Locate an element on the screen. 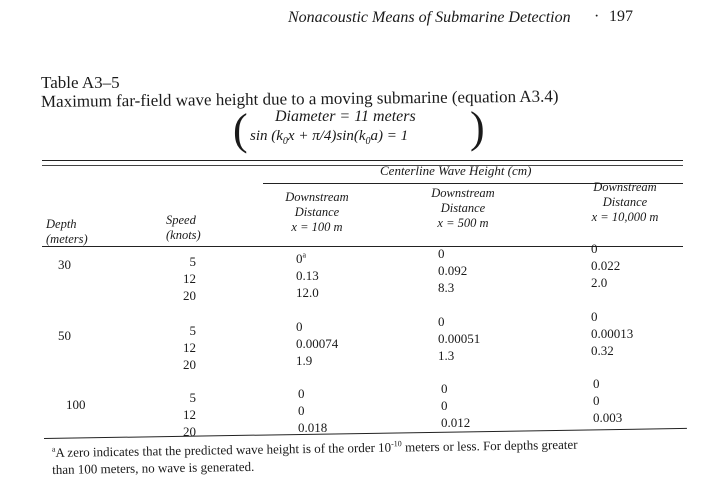  depth-30: 30 is located at coordinates (64, 264).